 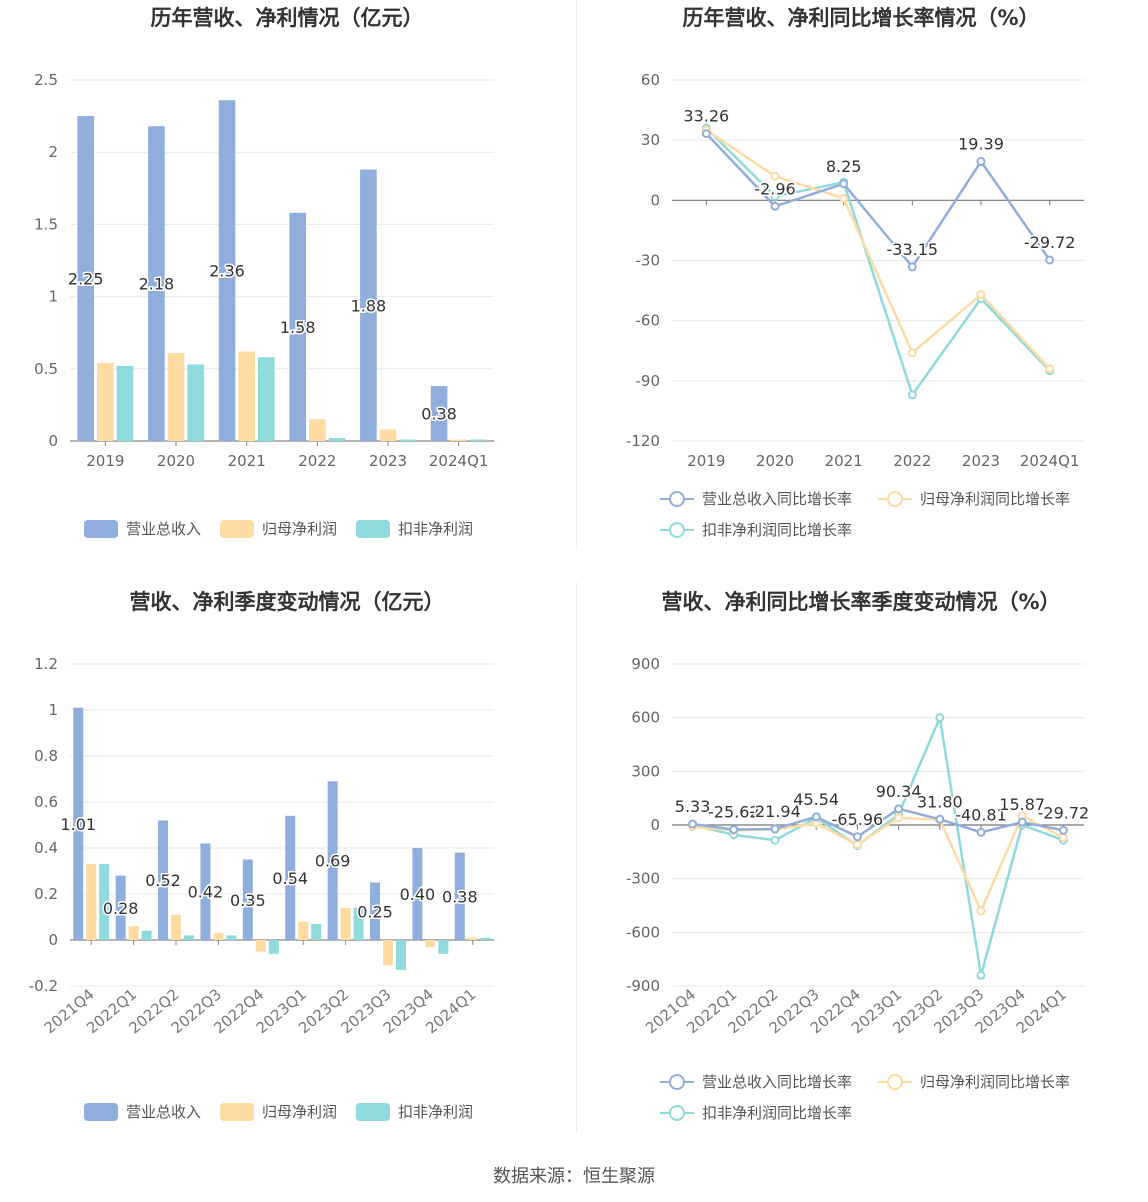 What do you see at coordinates (816, 799) in the screenshot?
I see `data-label: 45.54` at bounding box center [816, 799].